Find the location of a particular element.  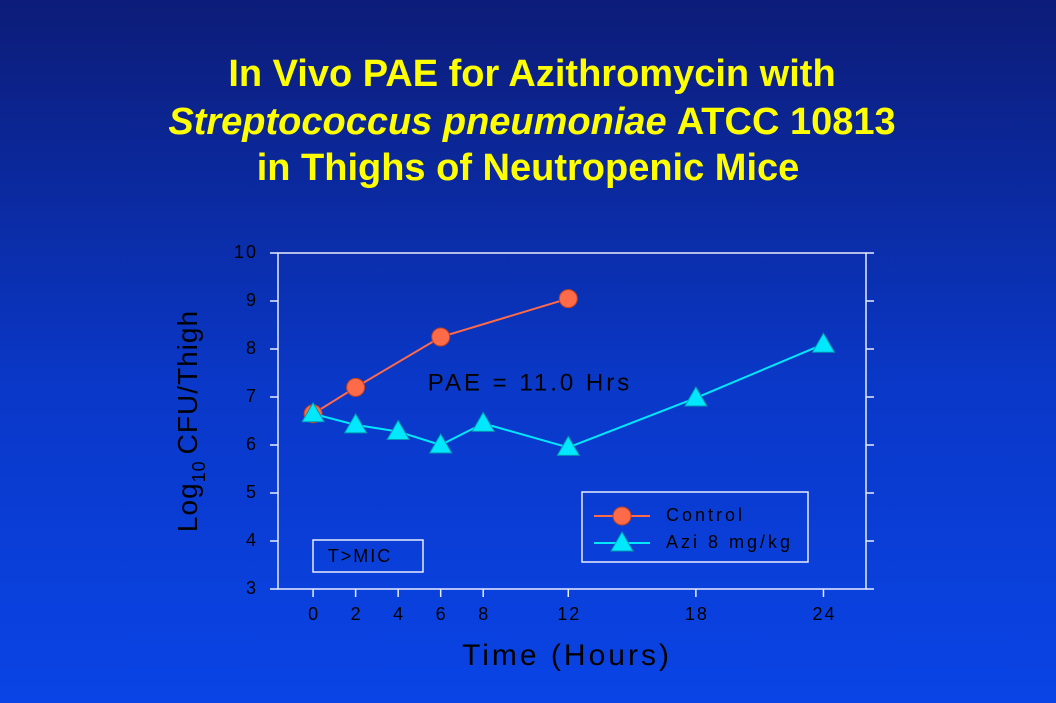

y-tick-label: 8 is located at coordinates (252, 348).